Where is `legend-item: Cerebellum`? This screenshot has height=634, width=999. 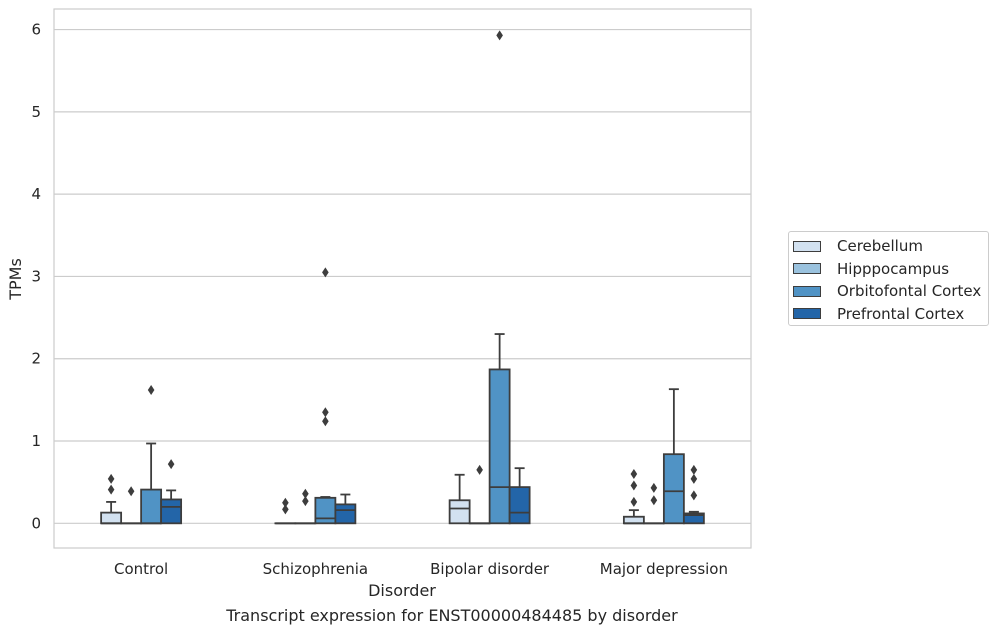 legend-item: Cerebellum is located at coordinates (890, 246).